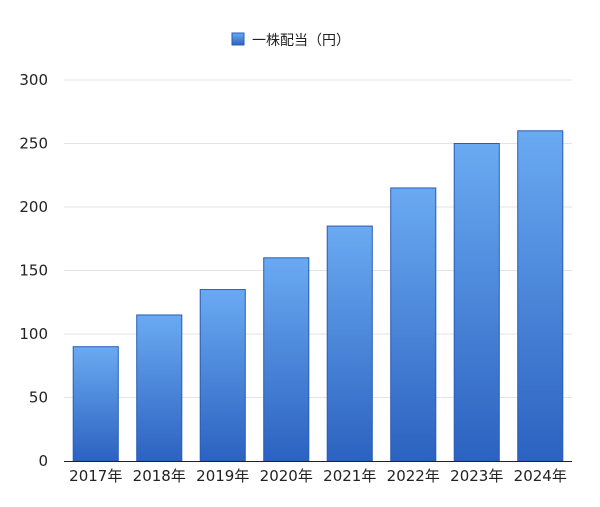  Describe the element at coordinates (286, 476) in the screenshot. I see `x-tick-label: 2020年` at that location.